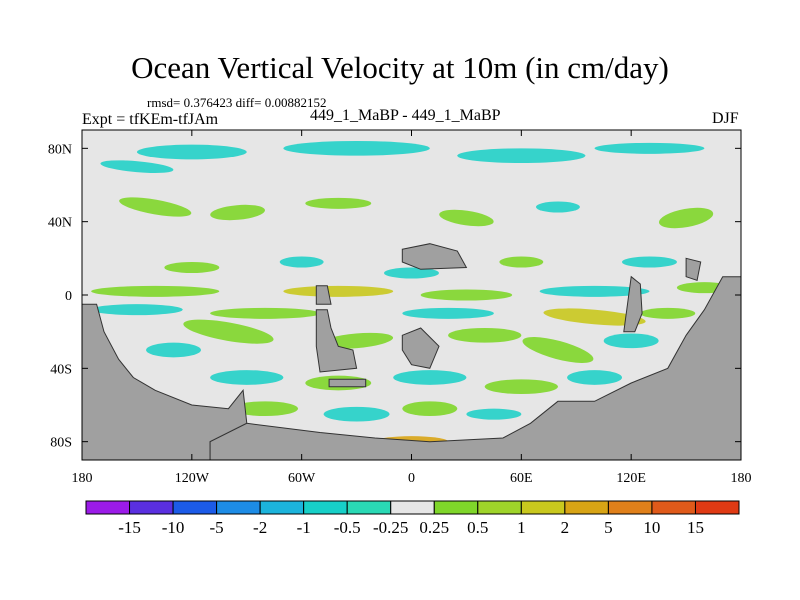 The width and height of the screenshot is (800, 600). Describe the element at coordinates (61, 443) in the screenshot. I see `y-tick-label: 80S` at that location.